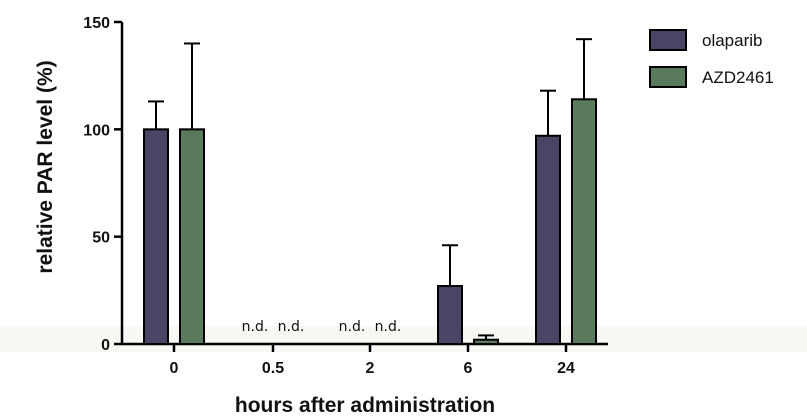 The width and height of the screenshot is (807, 417). What do you see at coordinates (273, 368) in the screenshot?
I see `x-tick-label: 0.5` at bounding box center [273, 368].